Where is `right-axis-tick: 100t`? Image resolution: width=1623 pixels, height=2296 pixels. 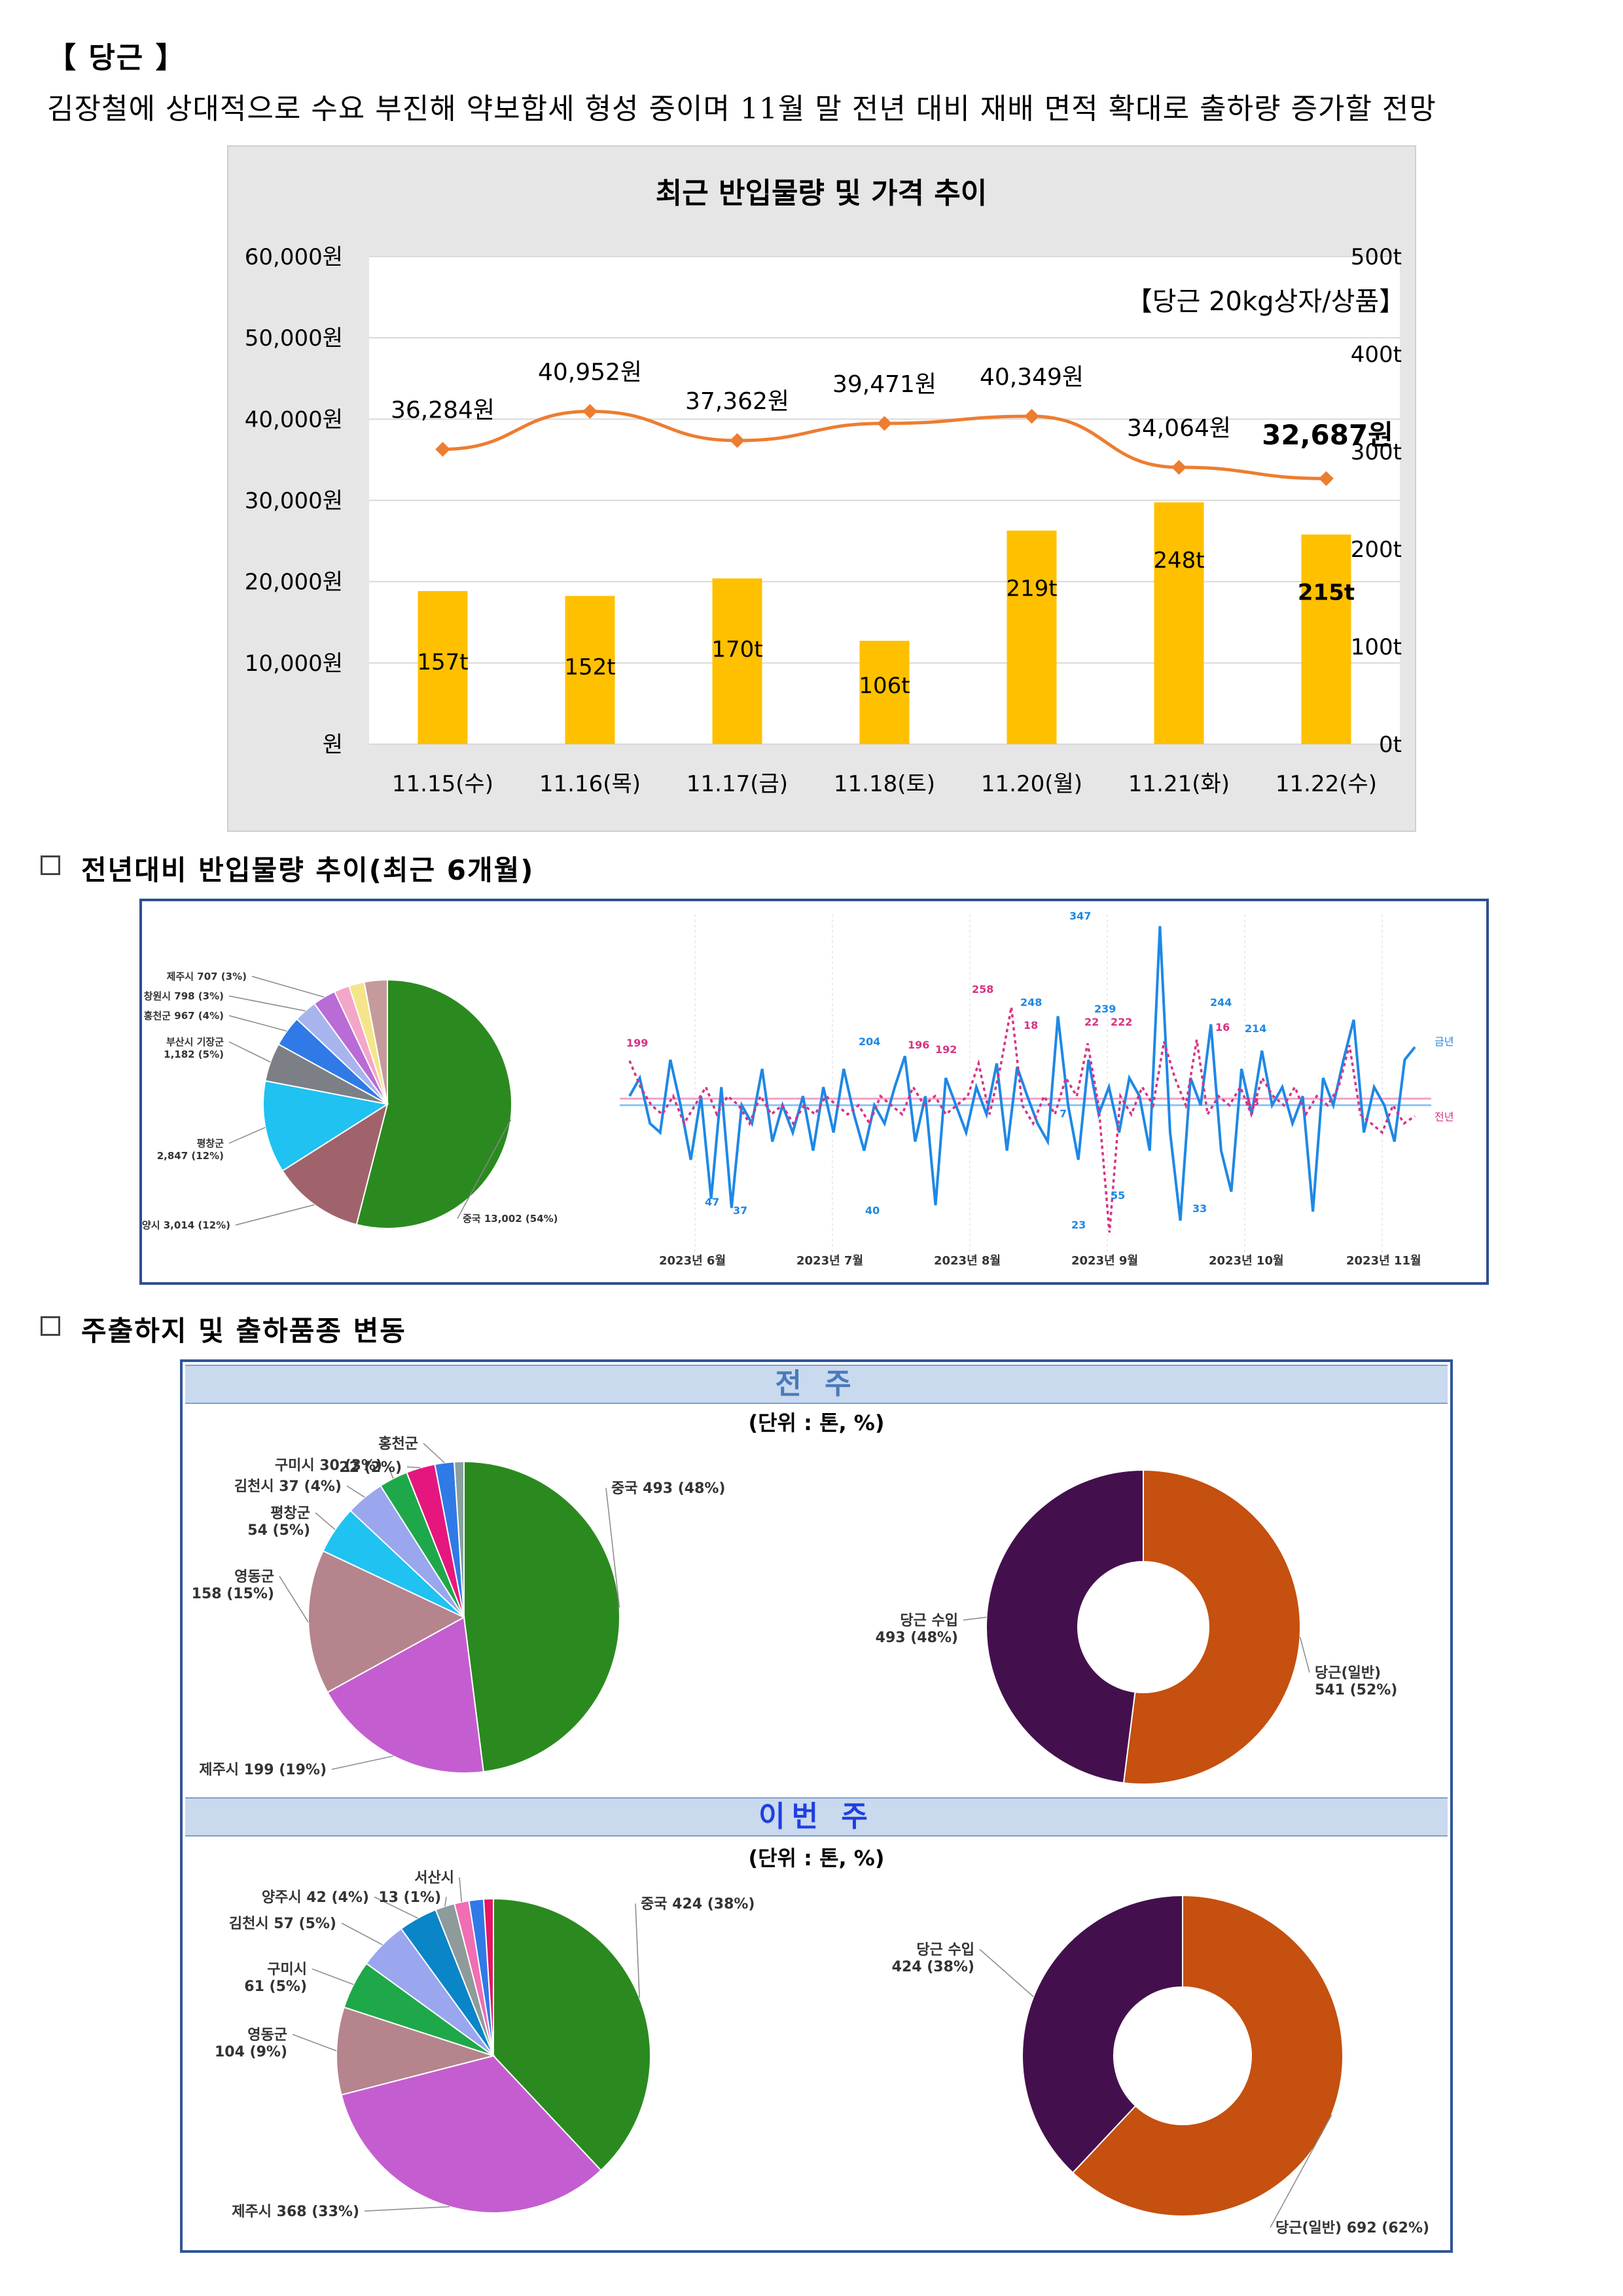 right-axis-tick: 100t is located at coordinates (1377, 647).